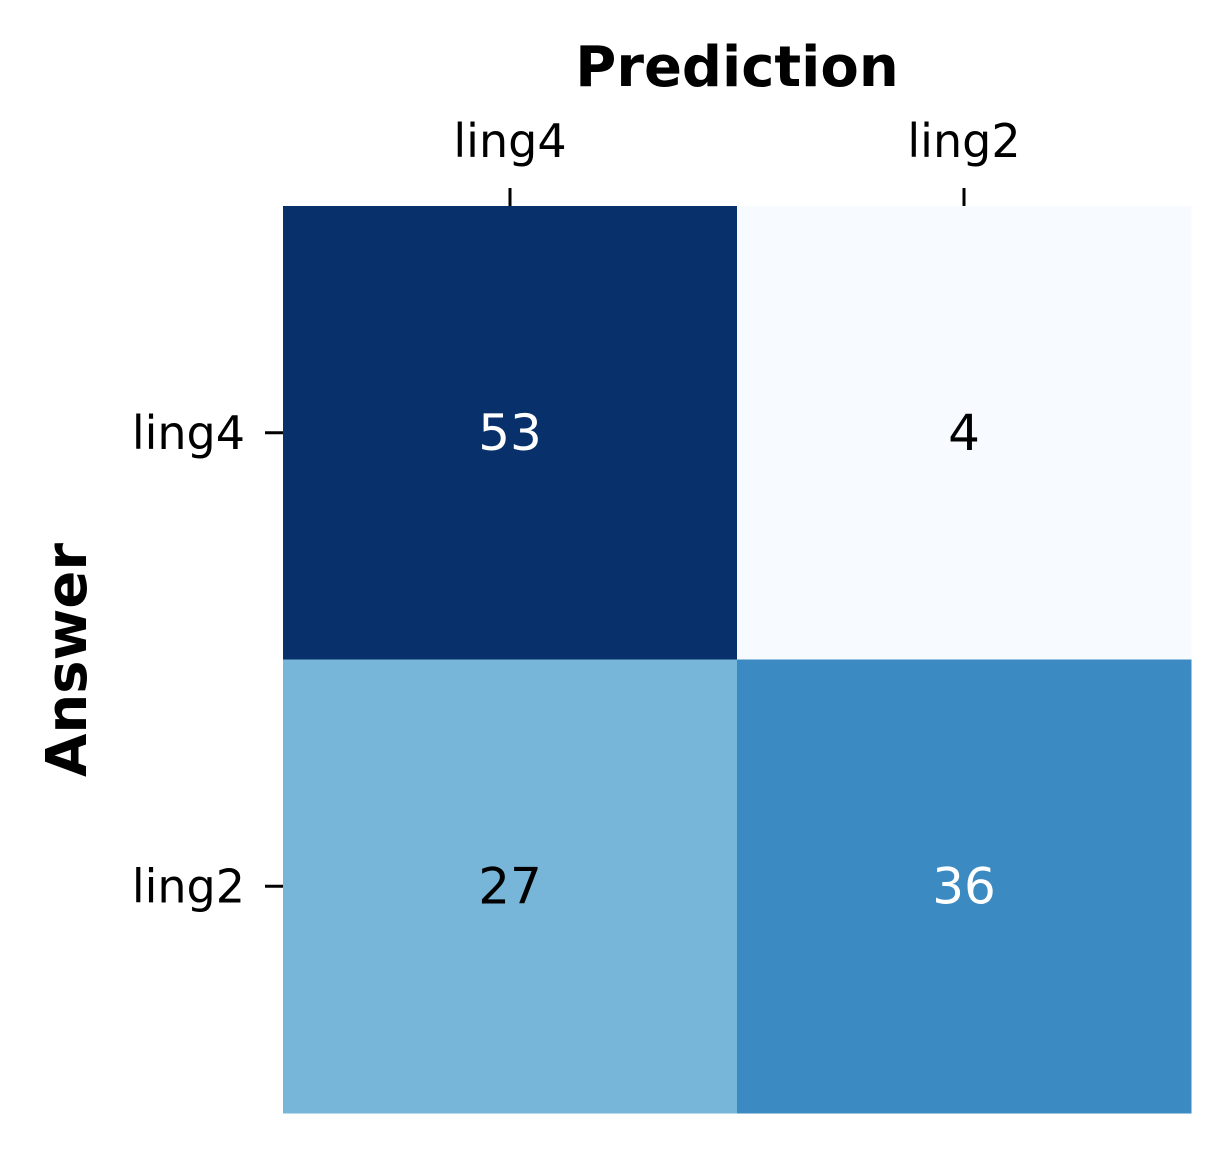  I want to click on heatmap-cell-label-r1-c0: 27, so click(510, 886).